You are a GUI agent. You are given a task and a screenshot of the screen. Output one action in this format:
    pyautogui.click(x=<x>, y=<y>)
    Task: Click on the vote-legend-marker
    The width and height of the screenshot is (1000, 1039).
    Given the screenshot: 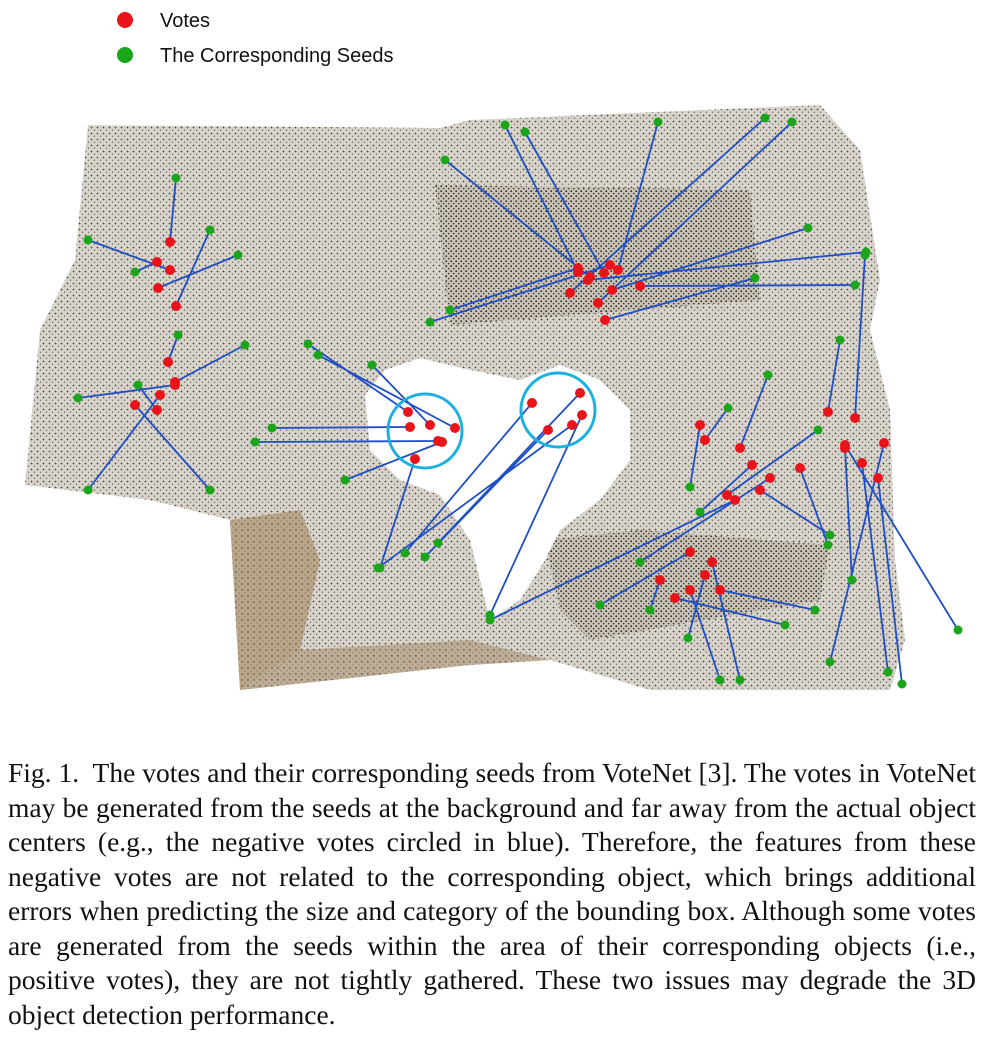 What is the action you would take?
    pyautogui.click(x=125, y=20)
    